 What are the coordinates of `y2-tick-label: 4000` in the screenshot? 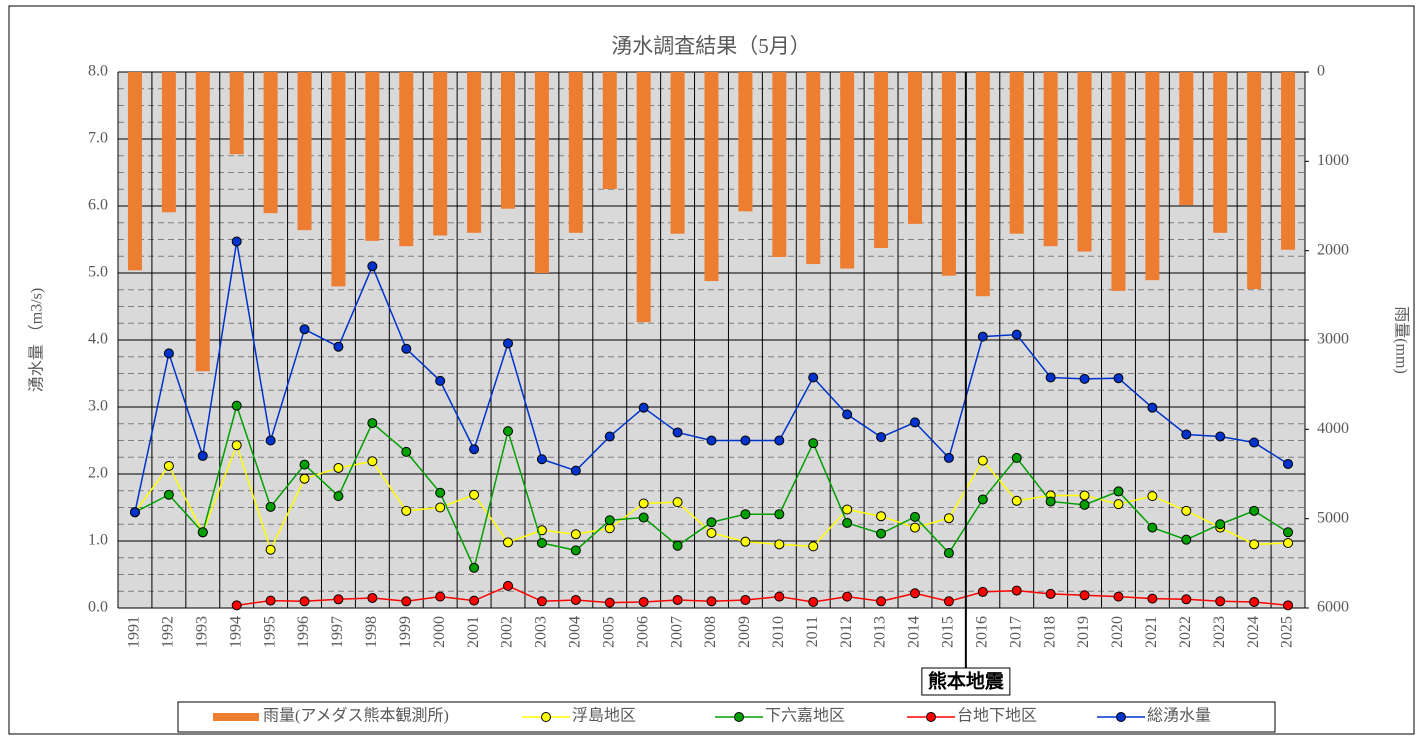 It's located at (1333, 428).